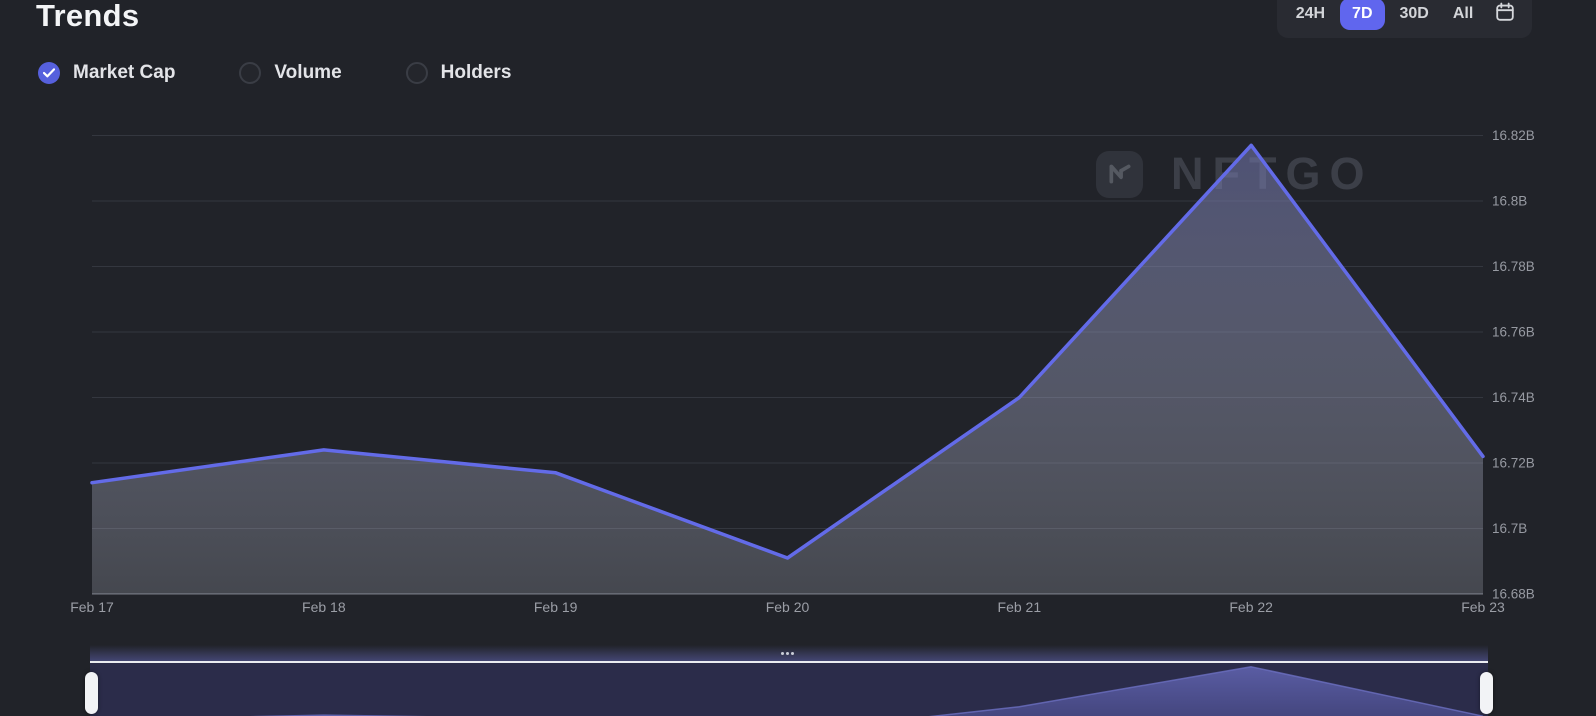  What do you see at coordinates (1251, 607) in the screenshot?
I see `x-axis-label: Feb 22` at bounding box center [1251, 607].